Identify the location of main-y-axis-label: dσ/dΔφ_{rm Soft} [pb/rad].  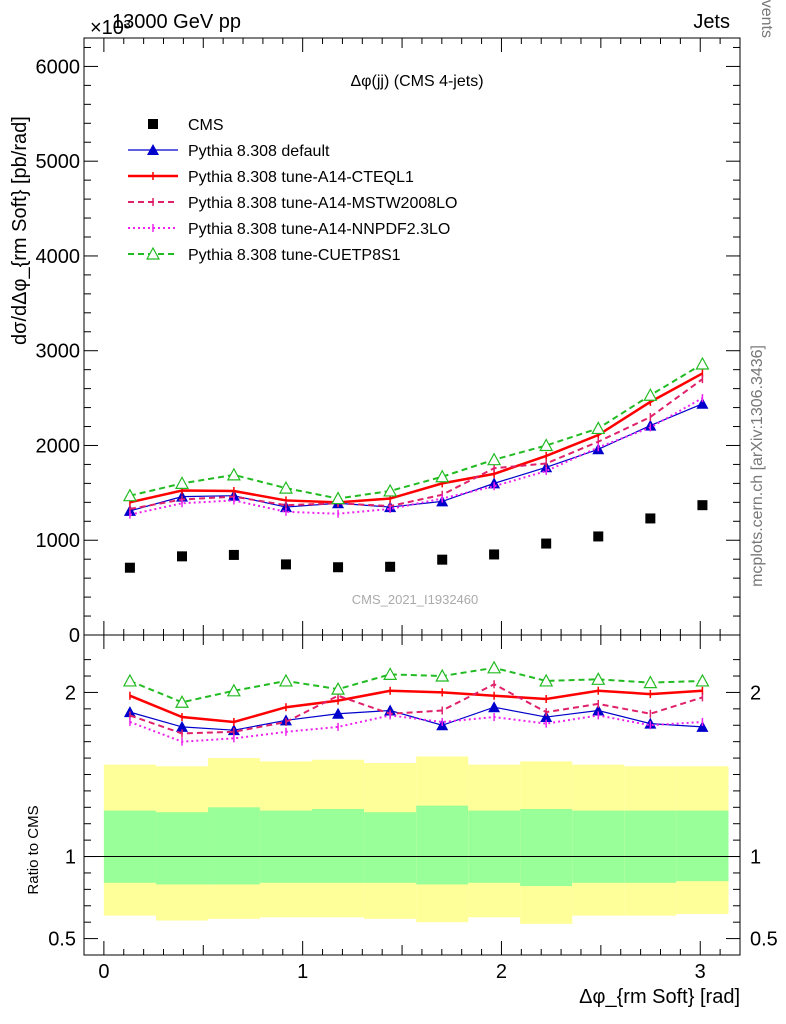
(20, 230).